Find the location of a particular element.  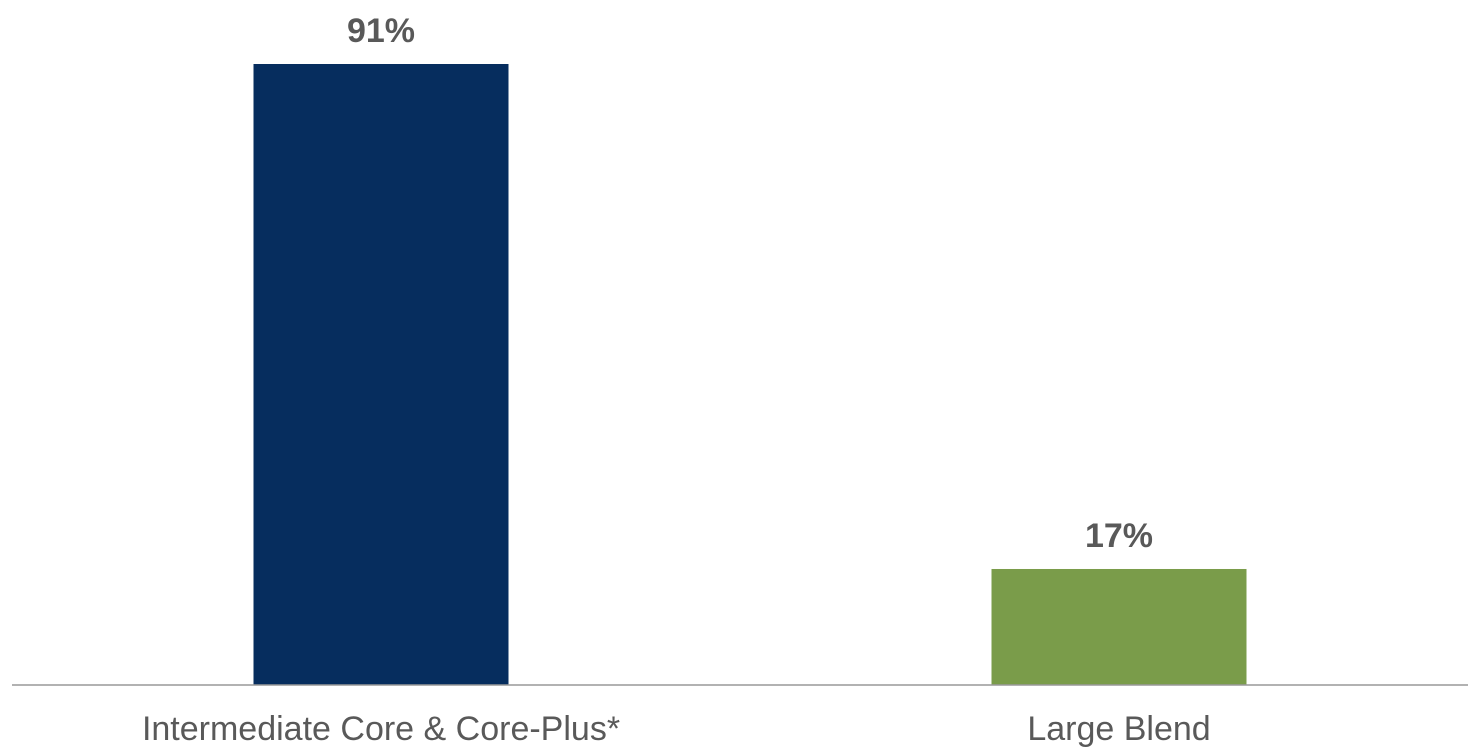

data-label-1: 91% is located at coordinates (381, 31).